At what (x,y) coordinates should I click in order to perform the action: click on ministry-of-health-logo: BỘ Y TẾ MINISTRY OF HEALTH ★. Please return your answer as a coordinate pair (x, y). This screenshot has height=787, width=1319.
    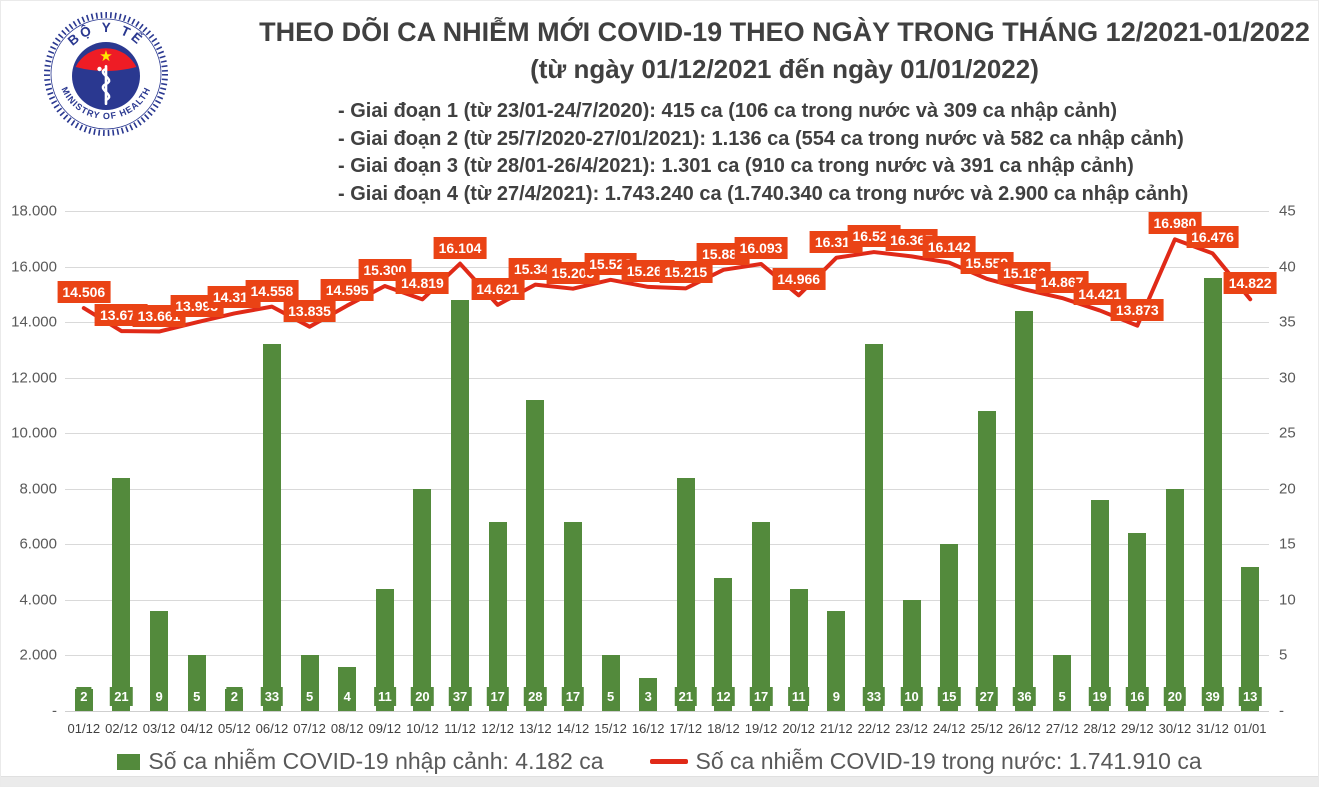
    Looking at the image, I should click on (106, 74).